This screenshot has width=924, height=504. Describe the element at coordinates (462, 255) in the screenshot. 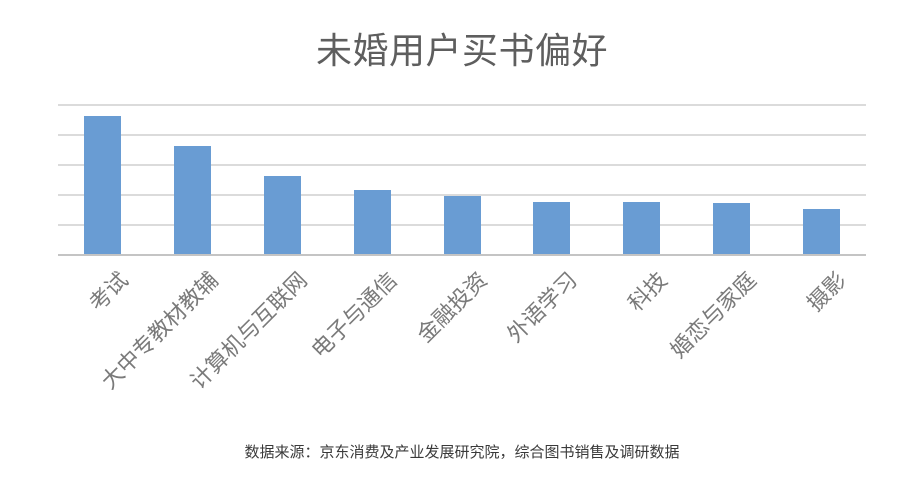

I see `x-axis-line` at that location.